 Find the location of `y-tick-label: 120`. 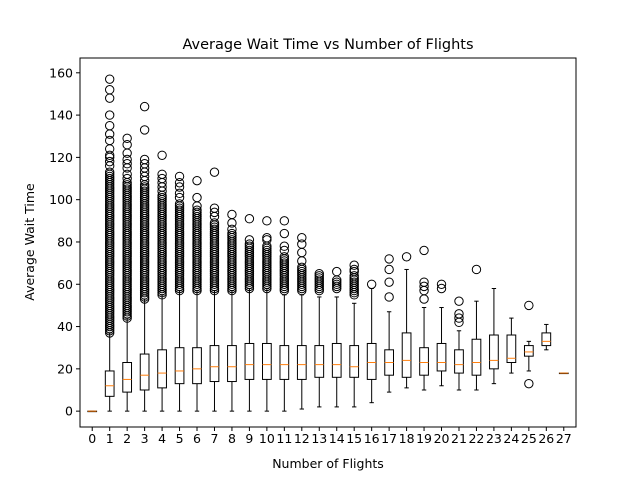

y-tick-label: 120 is located at coordinates (61, 157).